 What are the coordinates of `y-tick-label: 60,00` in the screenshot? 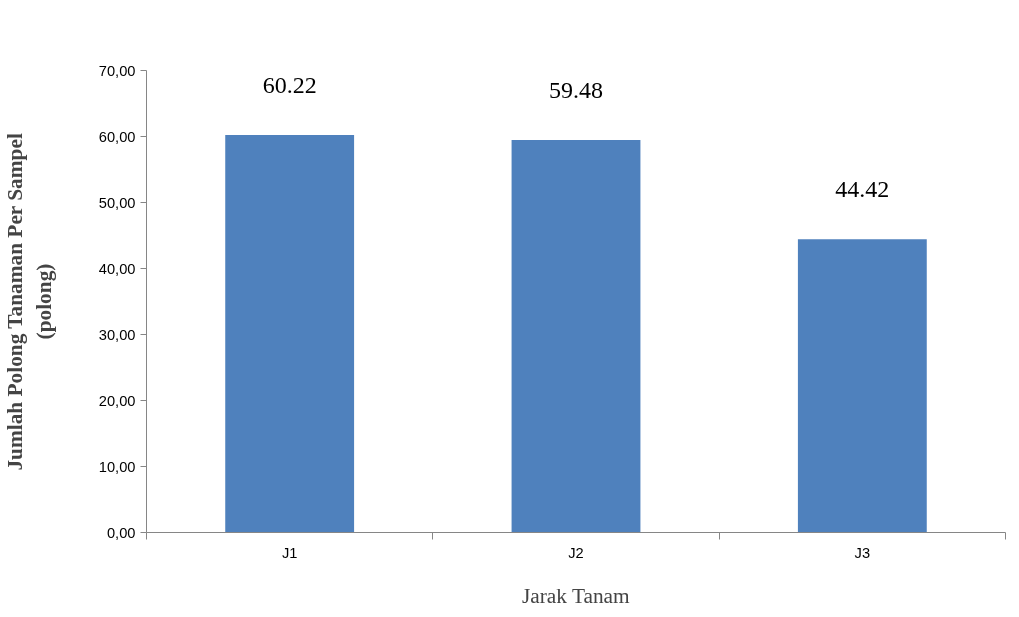 It's located at (117, 136).